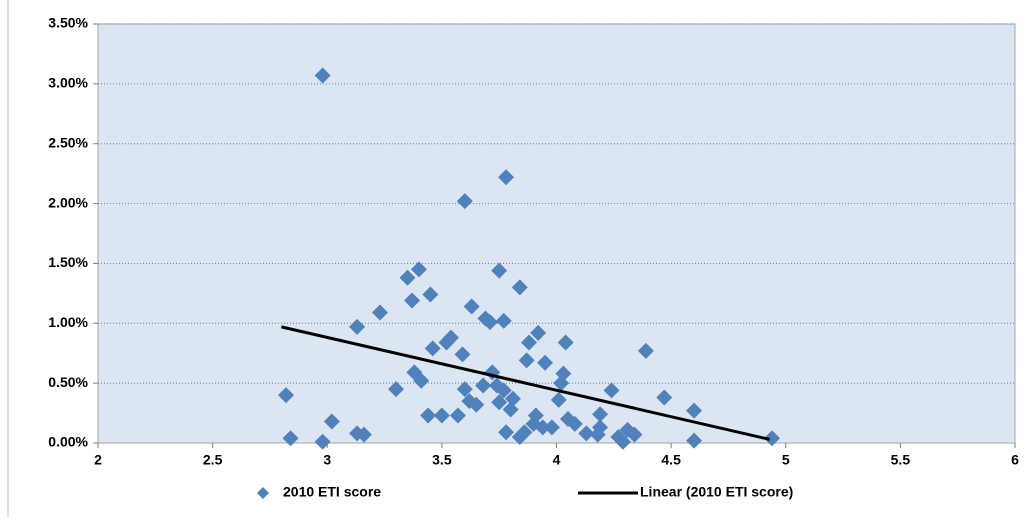 This screenshot has width=1028, height=517. Describe the element at coordinates (68, 382) in the screenshot. I see `y-tick-label: 0.50%` at that location.